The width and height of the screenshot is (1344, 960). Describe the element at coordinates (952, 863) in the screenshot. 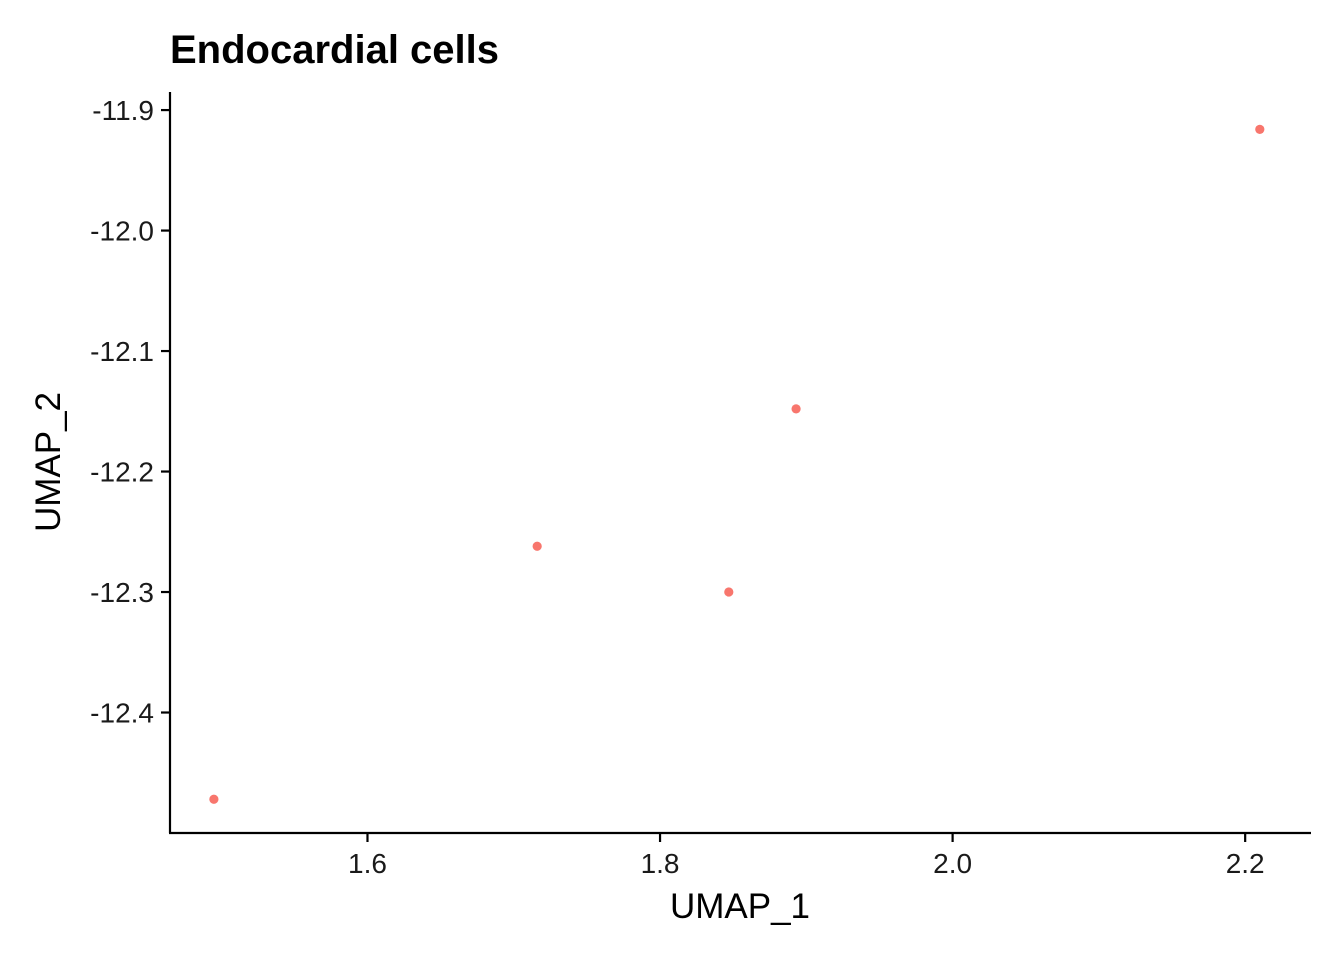

I see `x-tick-label: 2.0` at that location.